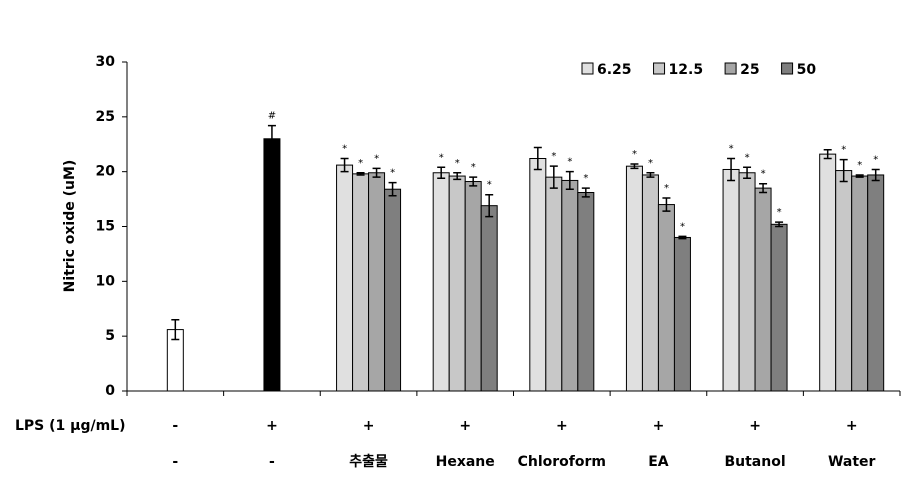 The height and width of the screenshot is (492, 912). Describe the element at coordinates (70, 226) in the screenshot. I see `y-axis-label: Nitric oxide (uM)` at that location.